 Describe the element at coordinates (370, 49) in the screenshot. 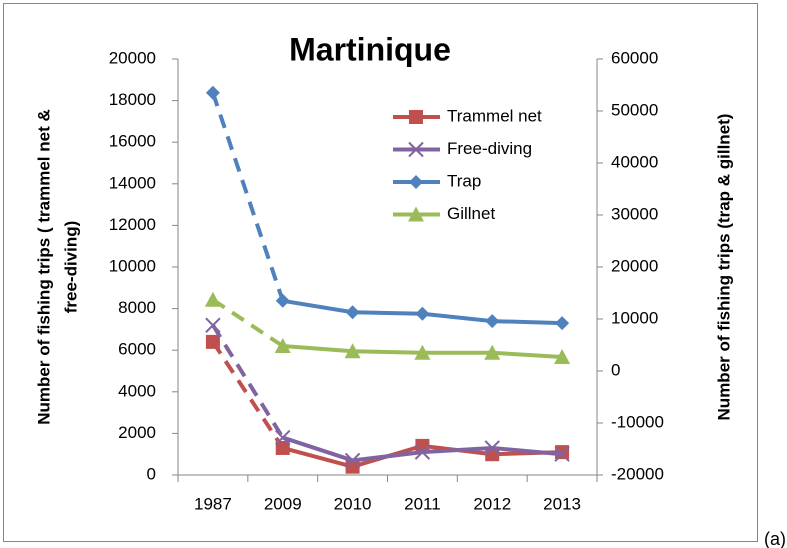

I see `chart-title: Martinique` at that location.